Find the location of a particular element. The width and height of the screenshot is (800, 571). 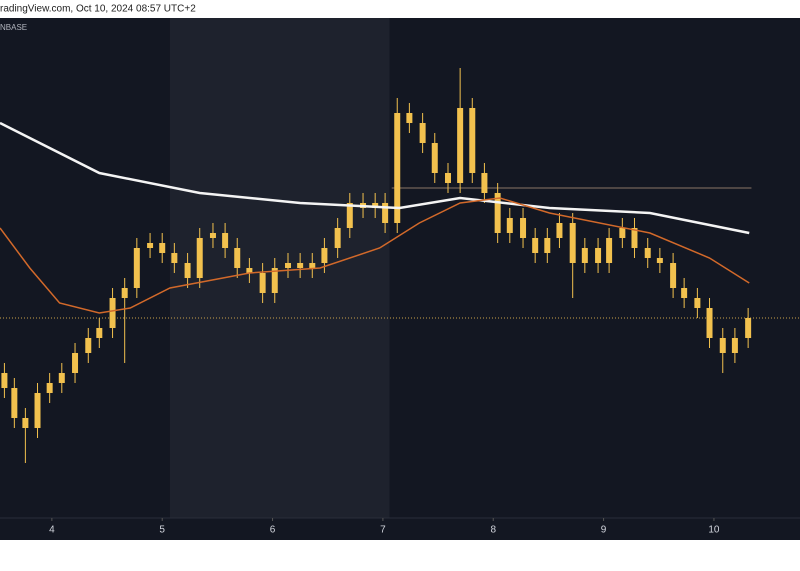

x-tick-label: 10 is located at coordinates (714, 530).